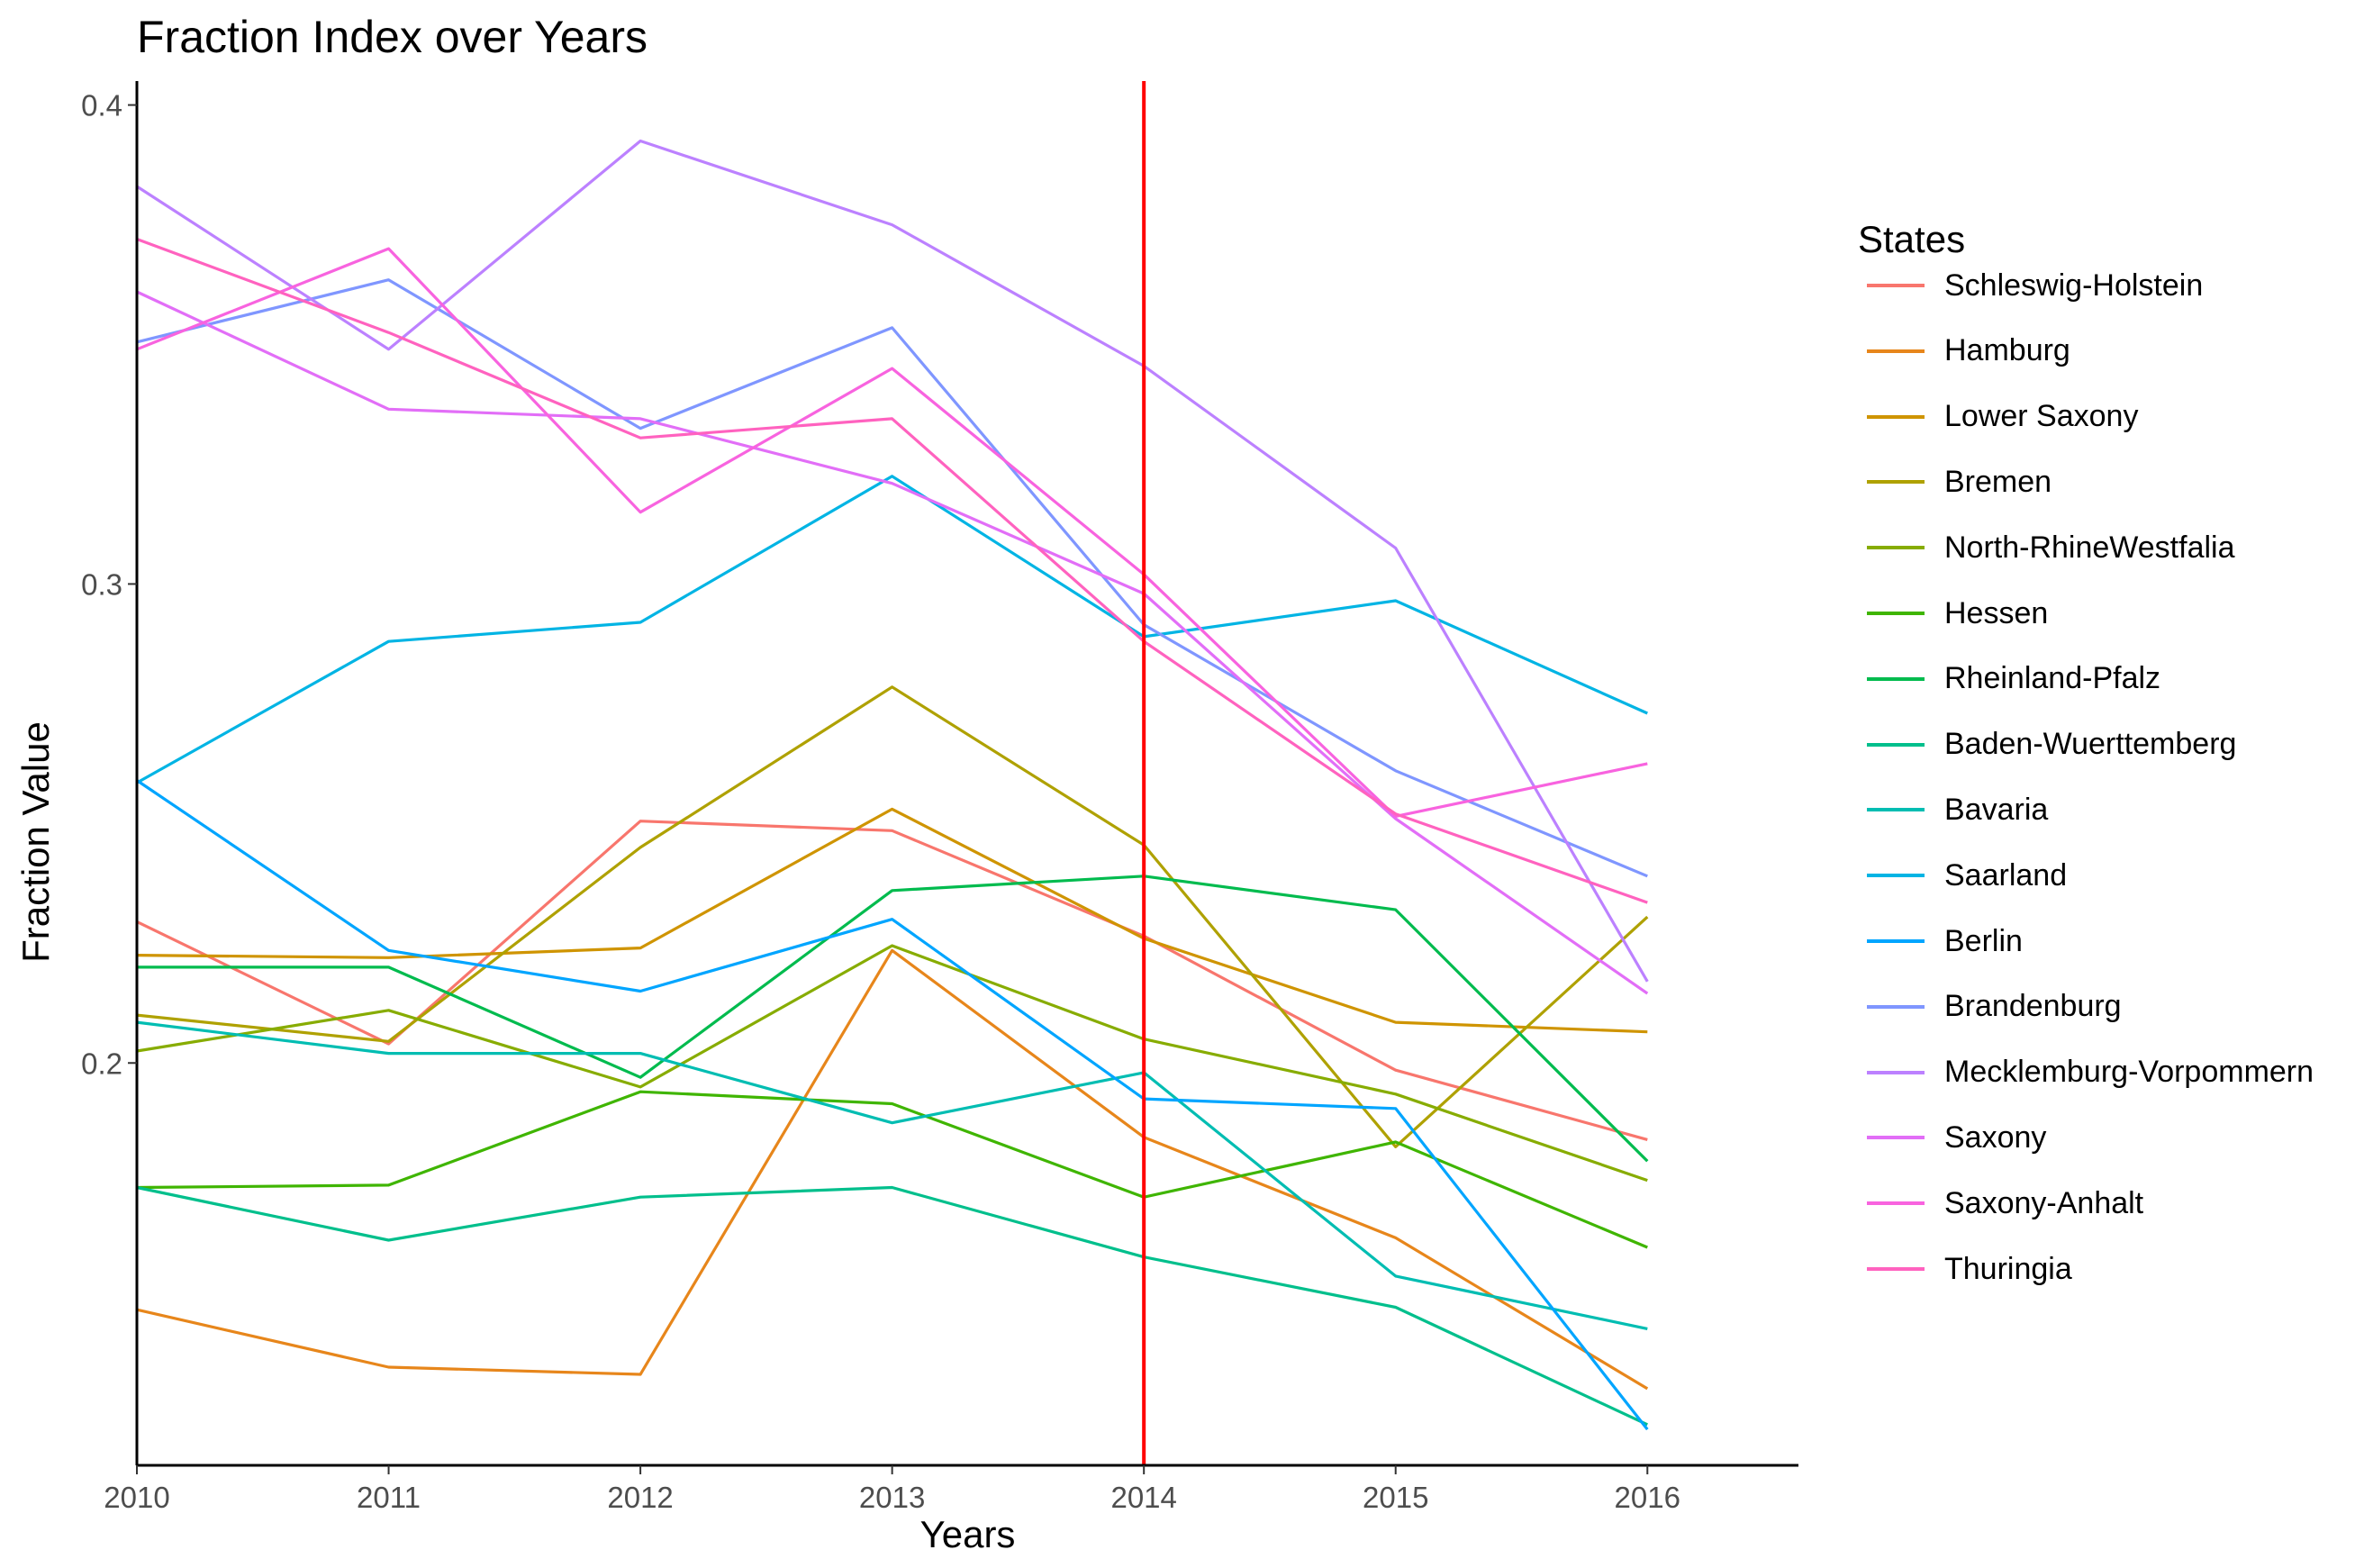  Describe the element at coordinates (2089, 547) in the screenshot. I see `legend-label: North-RhineWestfalia` at that location.